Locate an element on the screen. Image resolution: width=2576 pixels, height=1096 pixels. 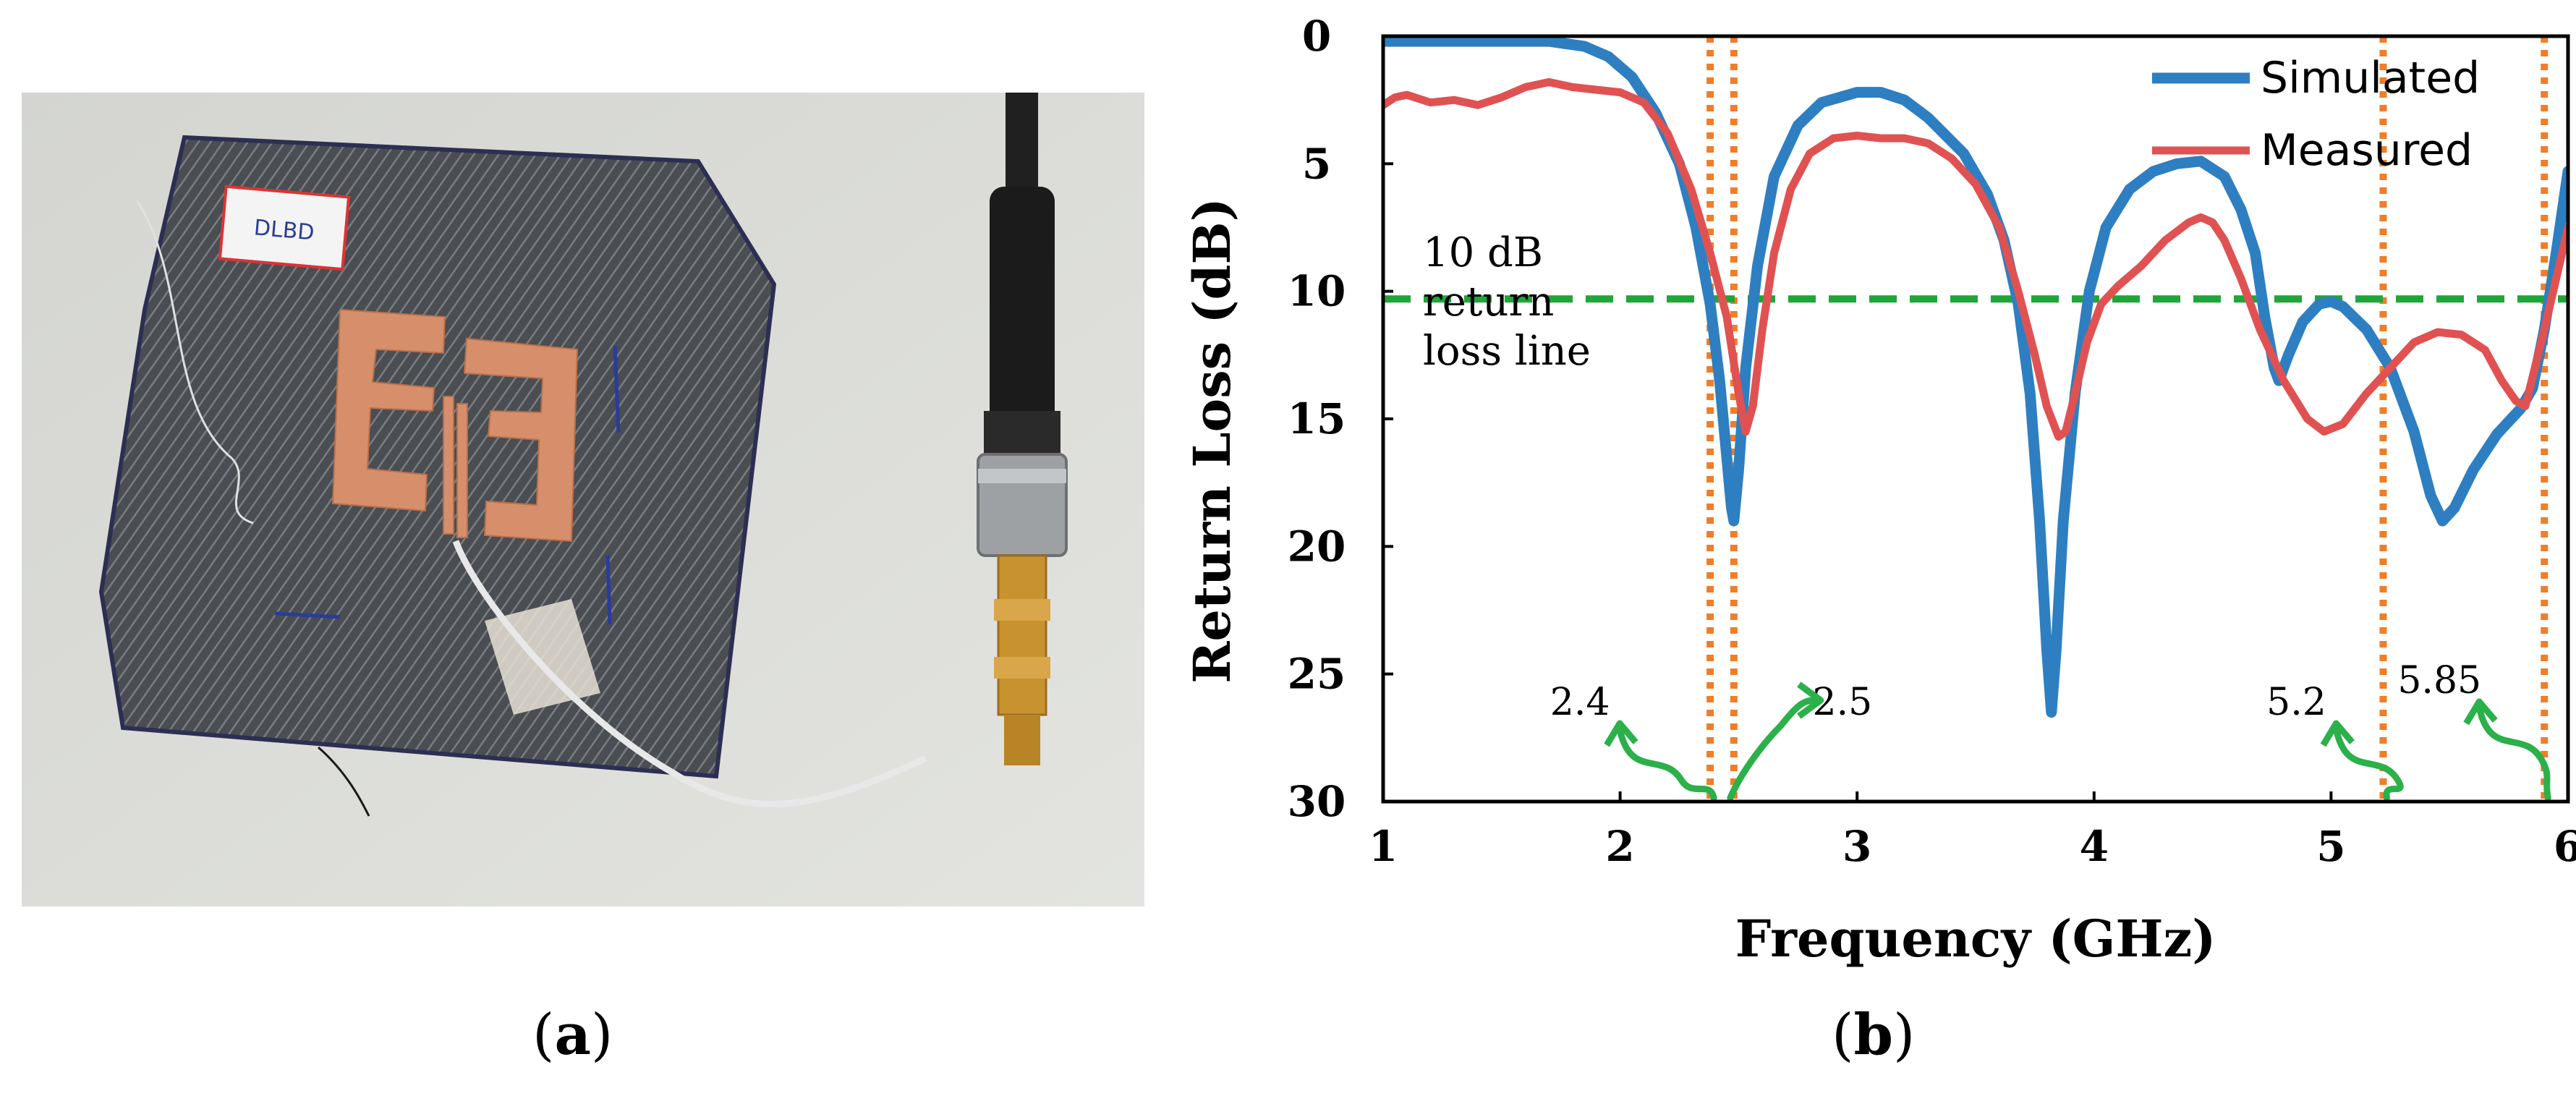
coax-cable is located at coordinates (689, 674).